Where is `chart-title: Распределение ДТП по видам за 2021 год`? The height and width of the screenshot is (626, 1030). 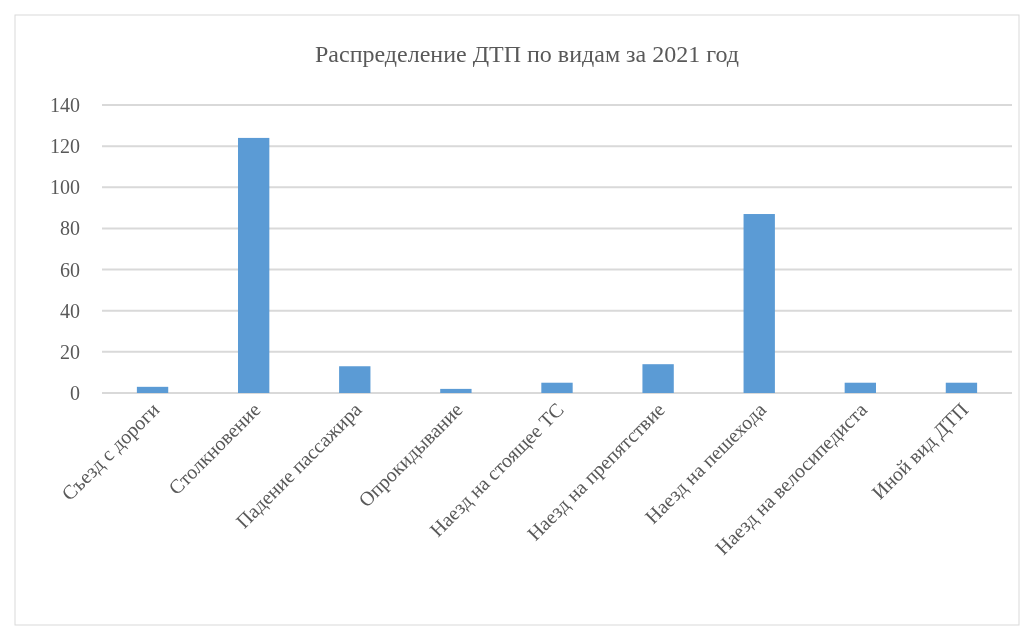
chart-title: Распределение ДТП по видам за 2021 год is located at coordinates (527, 54).